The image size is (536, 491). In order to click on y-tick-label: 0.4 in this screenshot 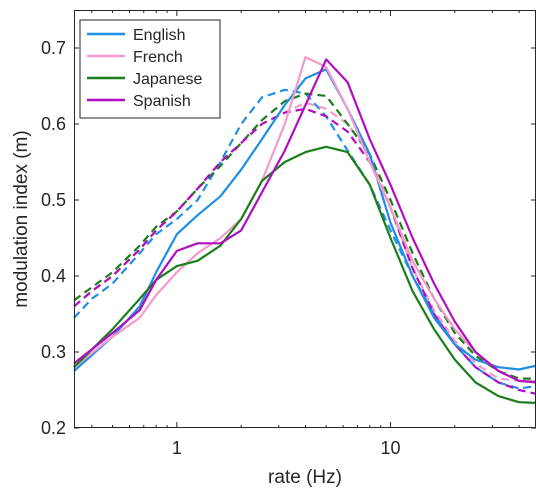, I will do `click(53, 276)`.